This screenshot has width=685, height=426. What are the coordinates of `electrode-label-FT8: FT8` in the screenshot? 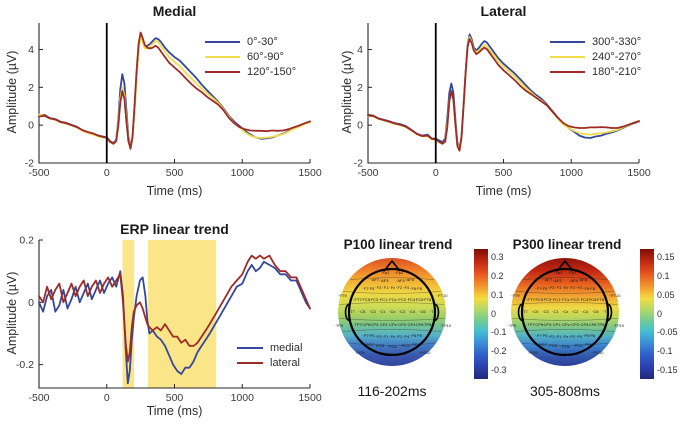 It's located at (599, 299).